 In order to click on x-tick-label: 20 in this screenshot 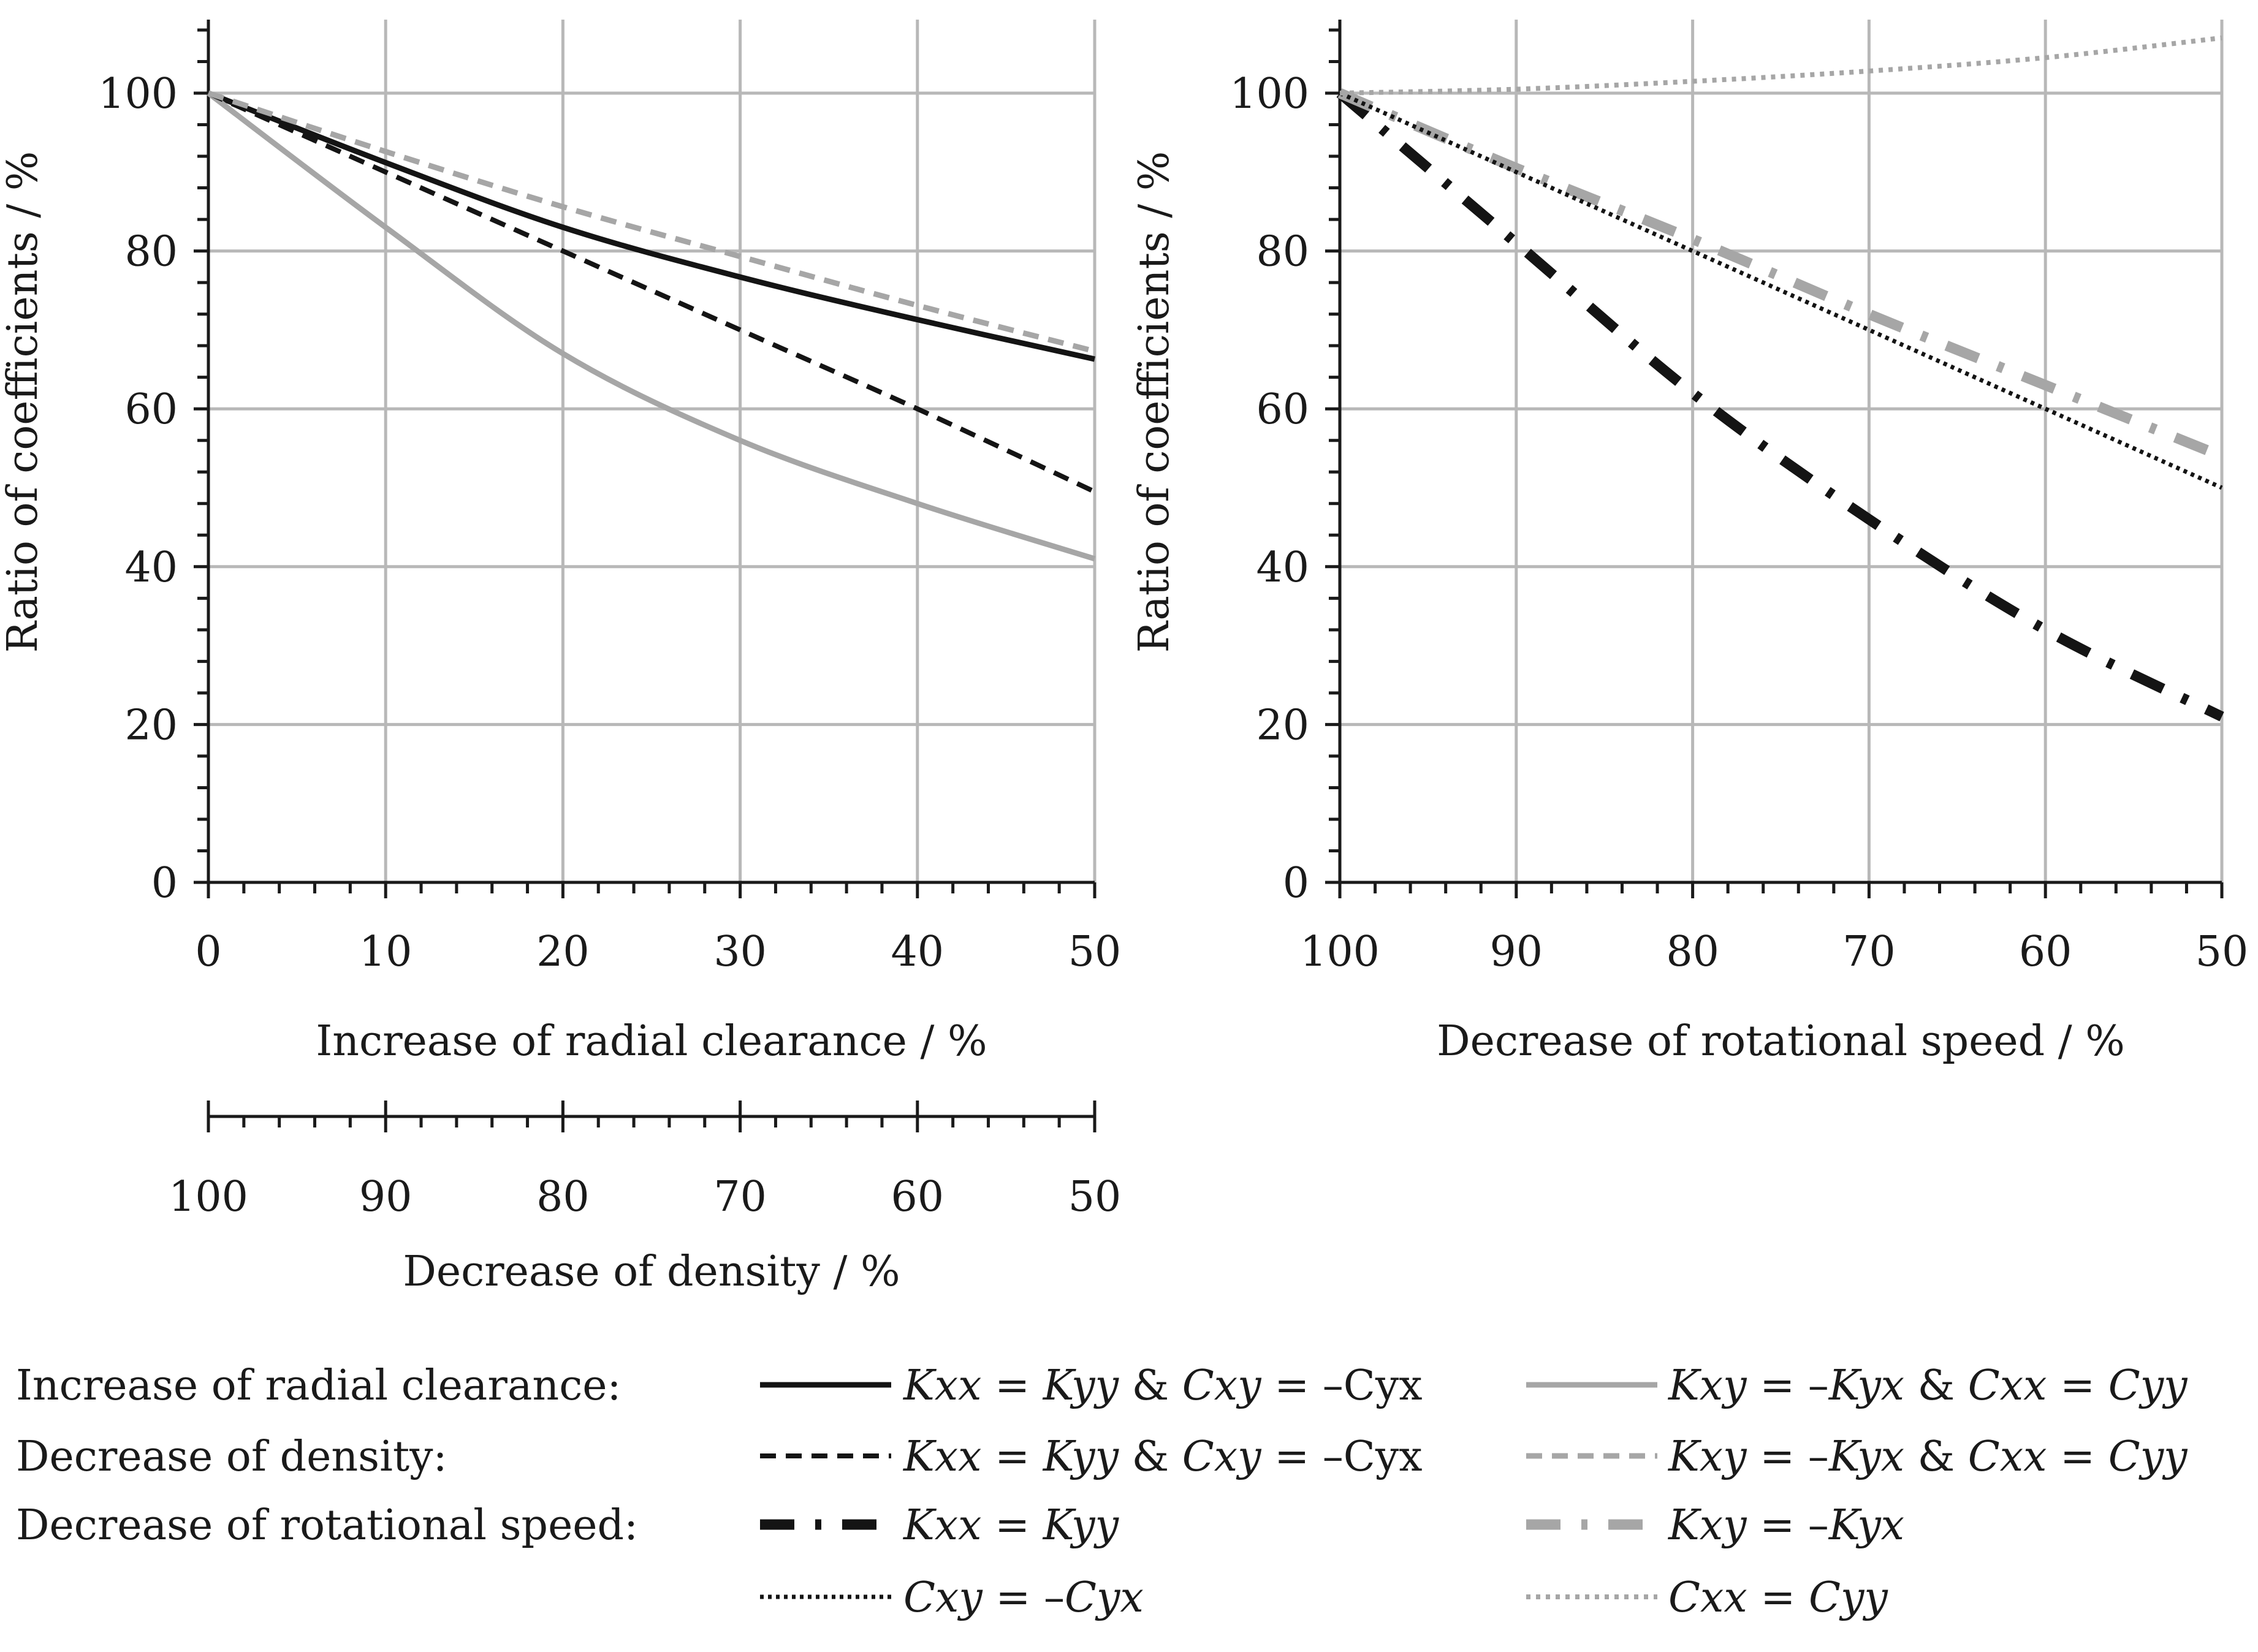, I will do `click(563, 952)`.